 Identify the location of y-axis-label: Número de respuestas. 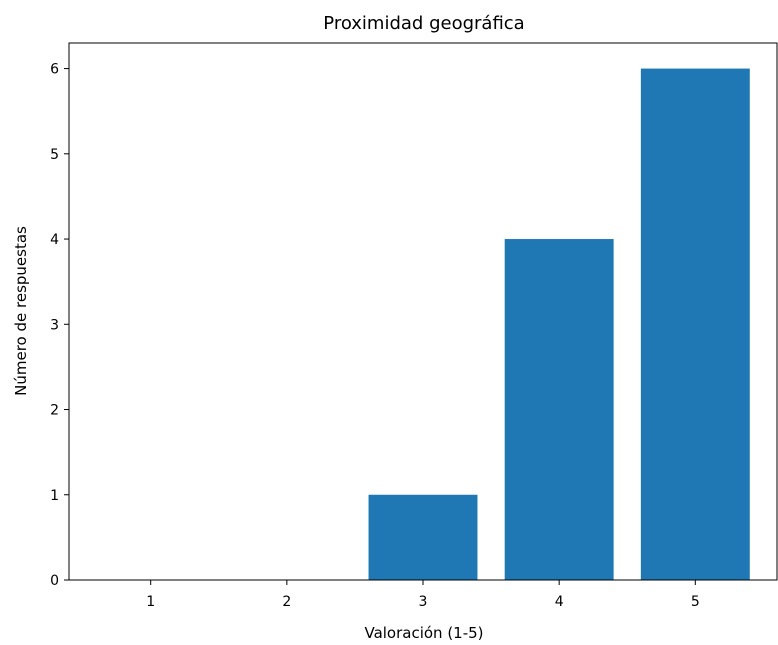
(21, 311).